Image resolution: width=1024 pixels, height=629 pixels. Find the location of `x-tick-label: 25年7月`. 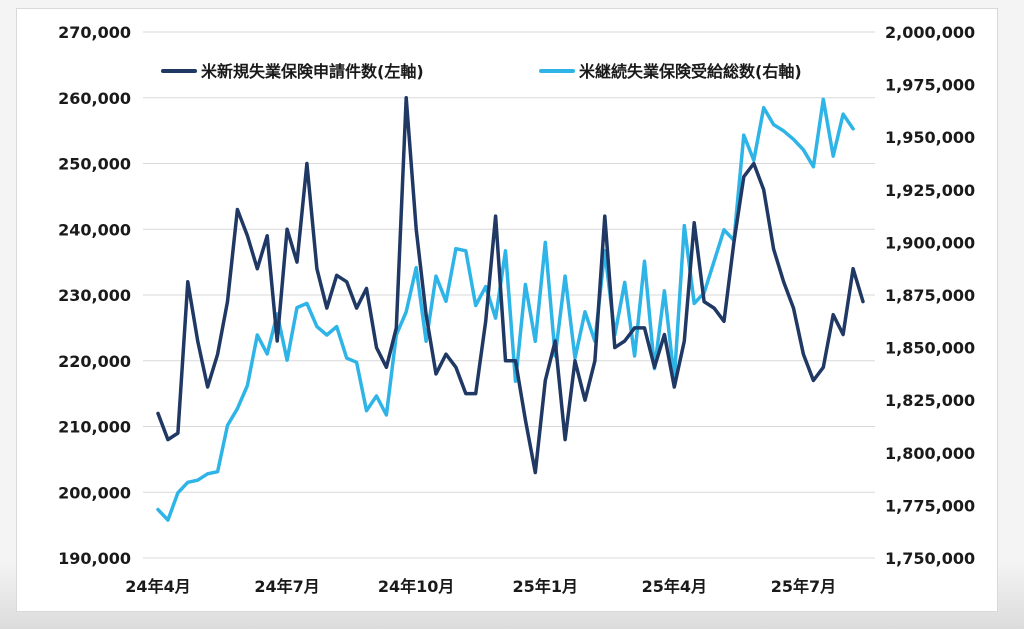

x-tick-label: 25年7月 is located at coordinates (803, 586).